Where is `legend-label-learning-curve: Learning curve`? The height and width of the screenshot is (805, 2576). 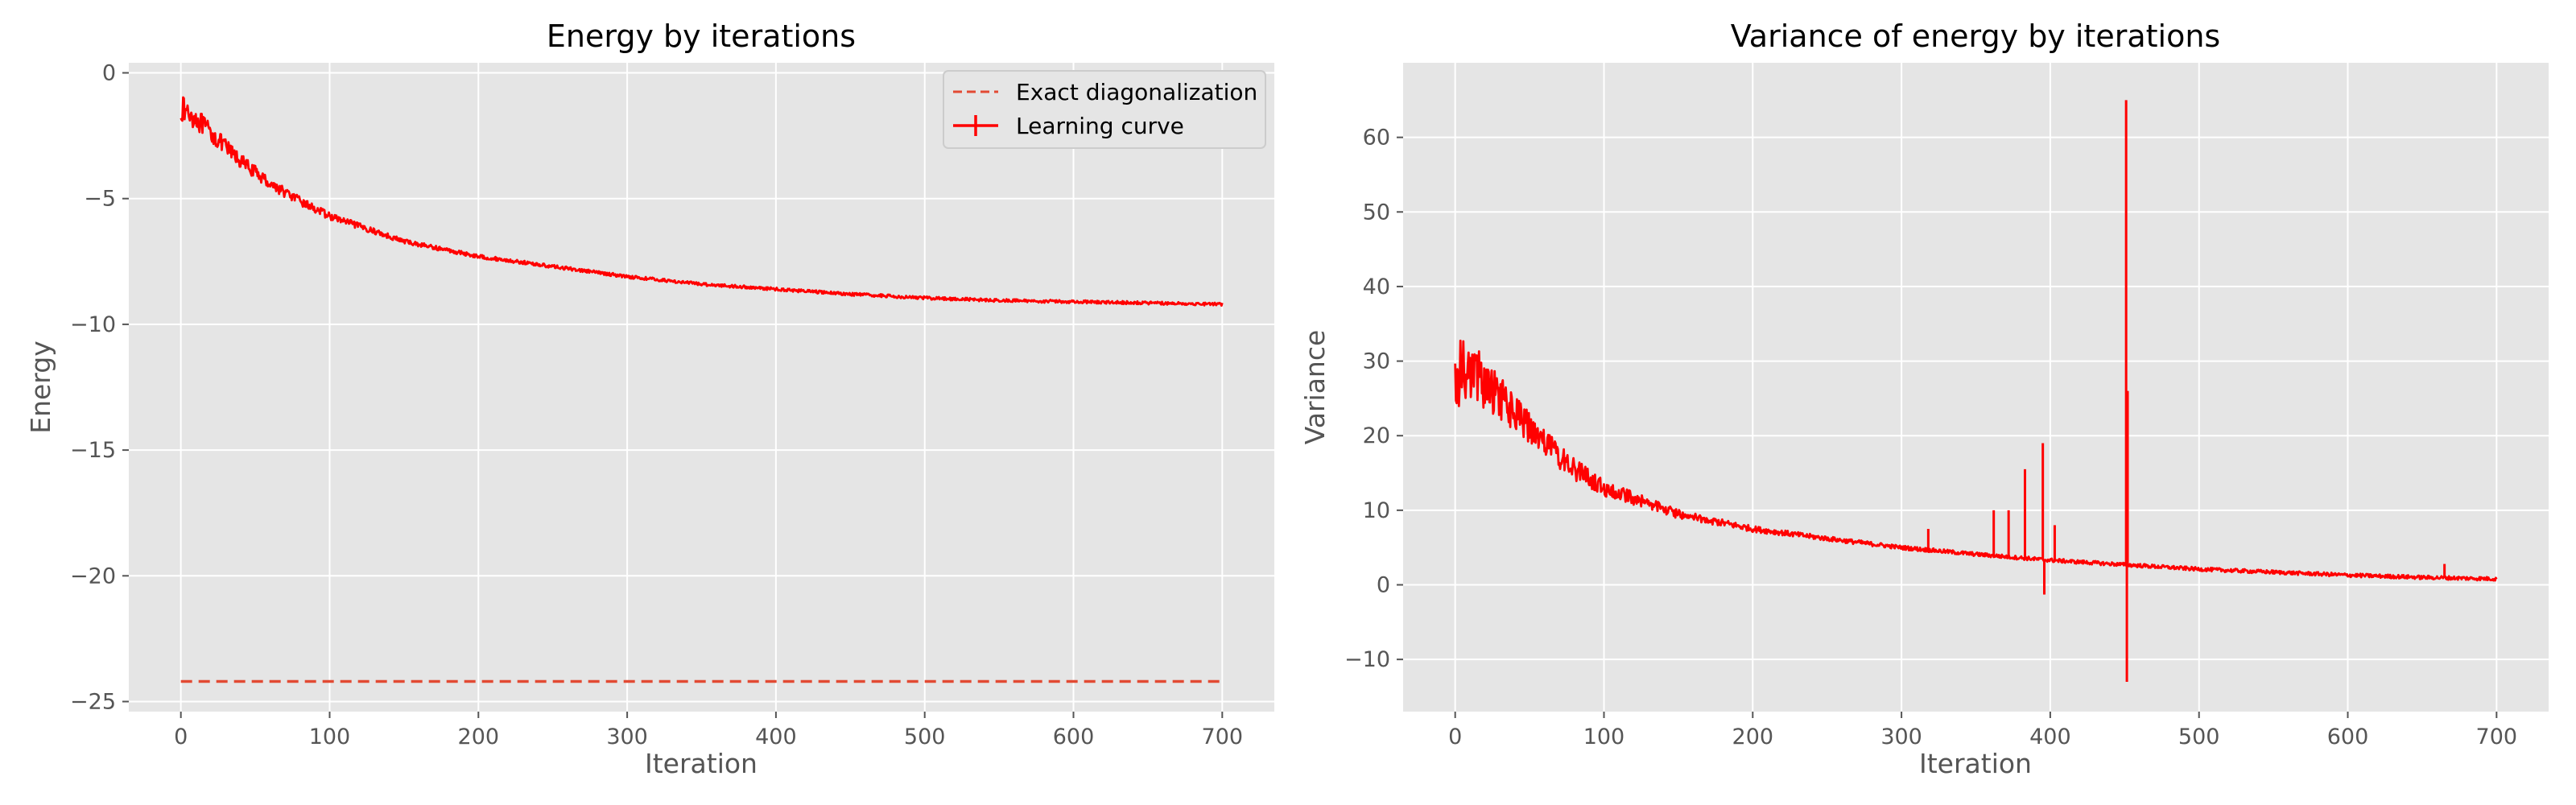
legend-label-learning-curve: Learning curve is located at coordinates (1100, 126).